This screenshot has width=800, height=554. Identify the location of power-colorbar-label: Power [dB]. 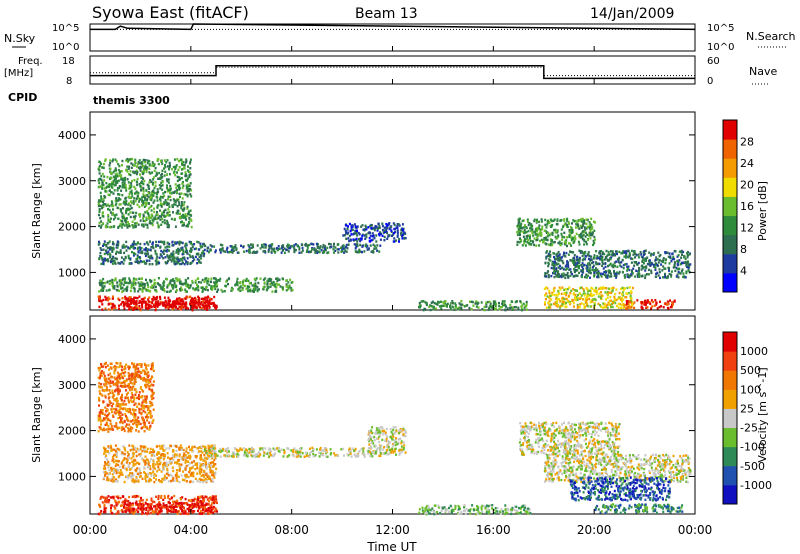
(762, 211).